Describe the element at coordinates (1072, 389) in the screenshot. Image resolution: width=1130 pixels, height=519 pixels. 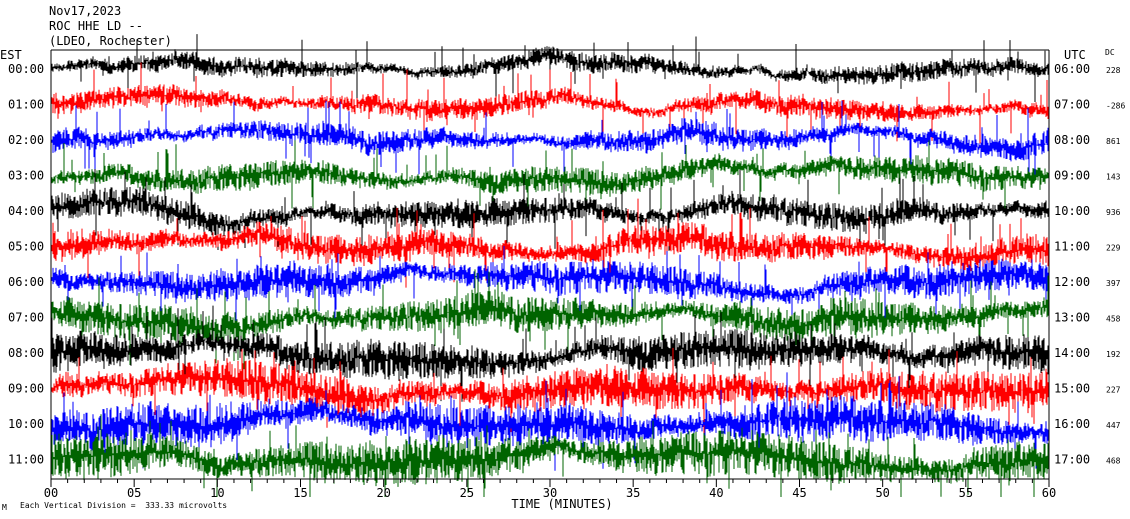
I see `utc-hour-label: 15:00` at that location.